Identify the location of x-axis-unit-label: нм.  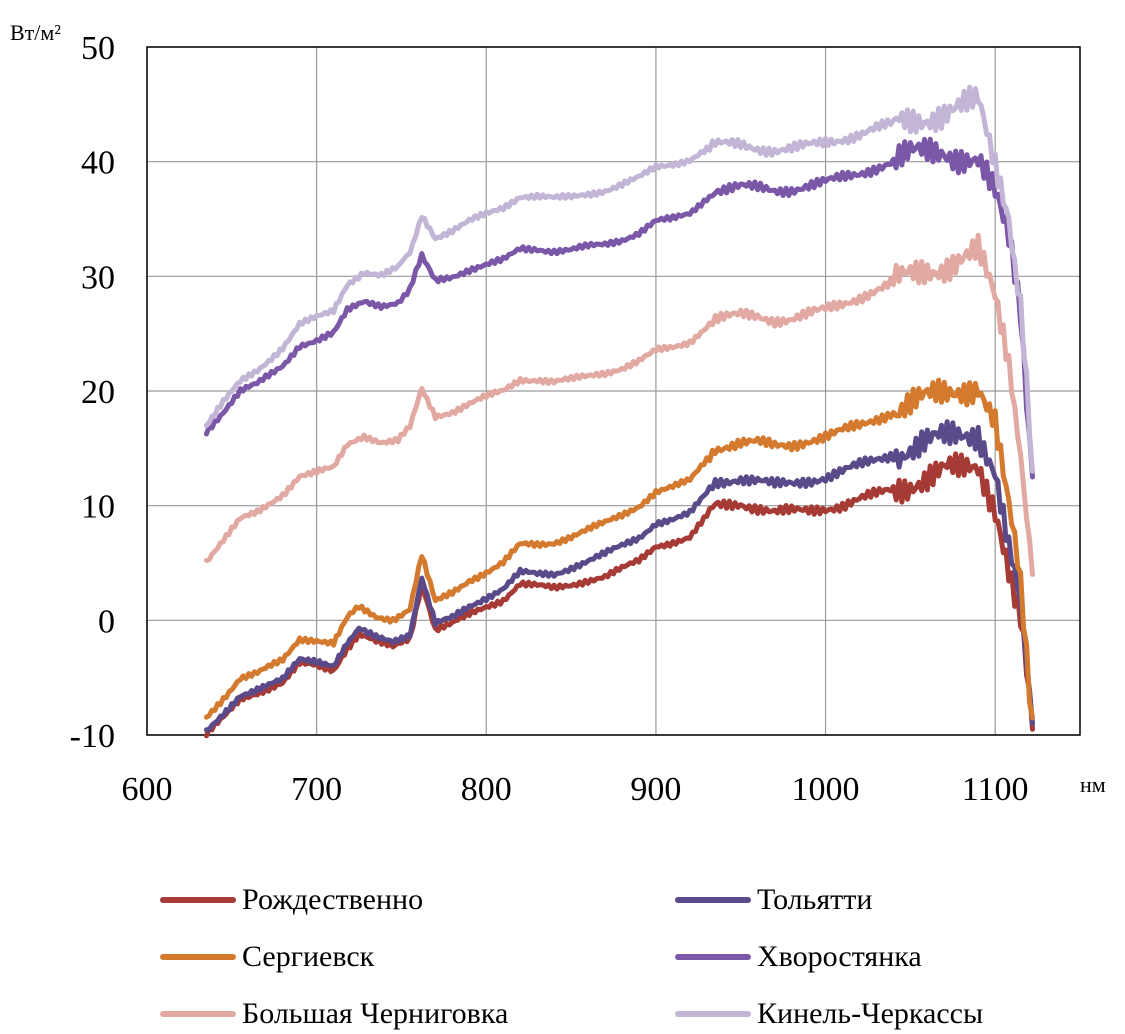
(1093, 784).